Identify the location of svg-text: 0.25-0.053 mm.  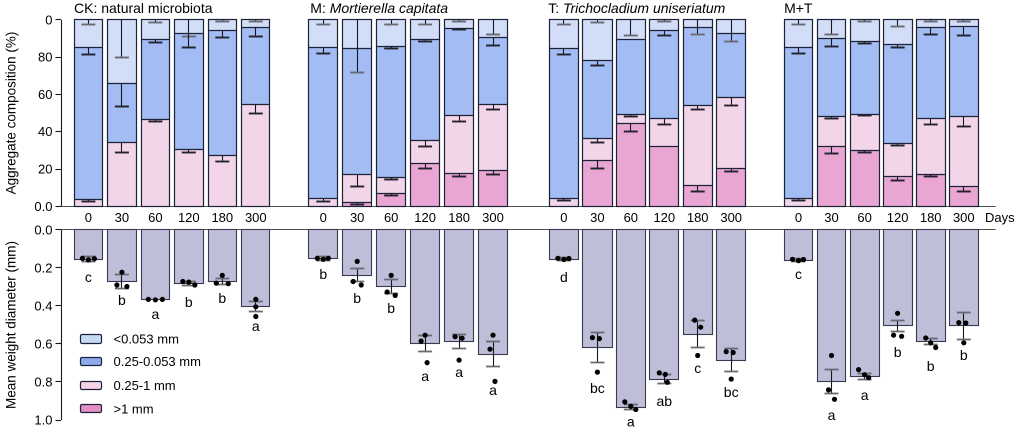
(157, 361).